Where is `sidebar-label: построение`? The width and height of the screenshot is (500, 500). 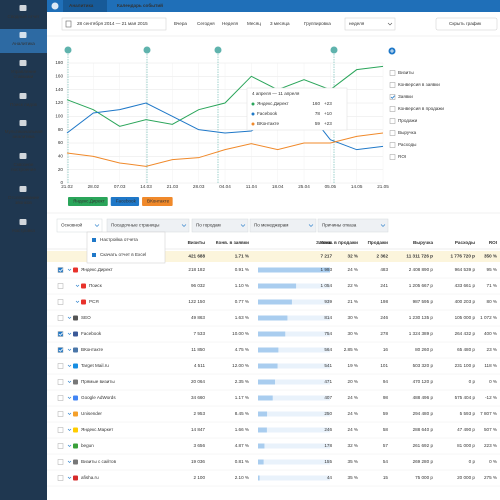 sidebar-label: построение is located at coordinates (23, 169).